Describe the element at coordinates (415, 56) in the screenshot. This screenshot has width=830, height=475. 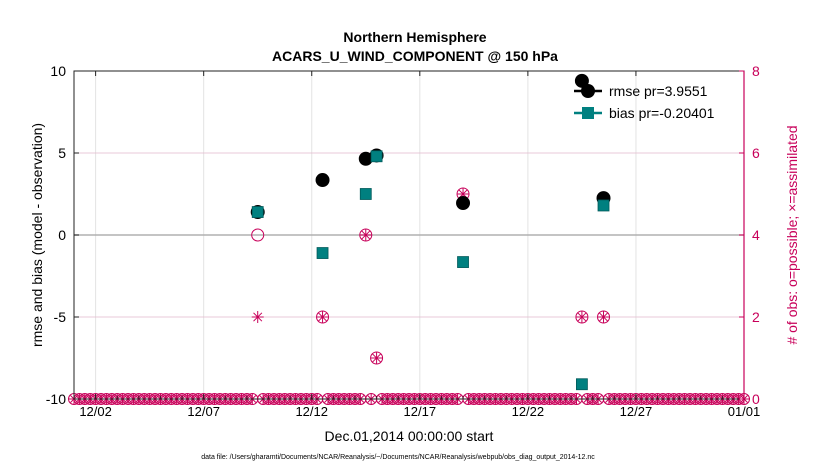
I see `chart-subtitle: ACARS_U_WIND_COMPONENT @ 150 hPa` at that location.